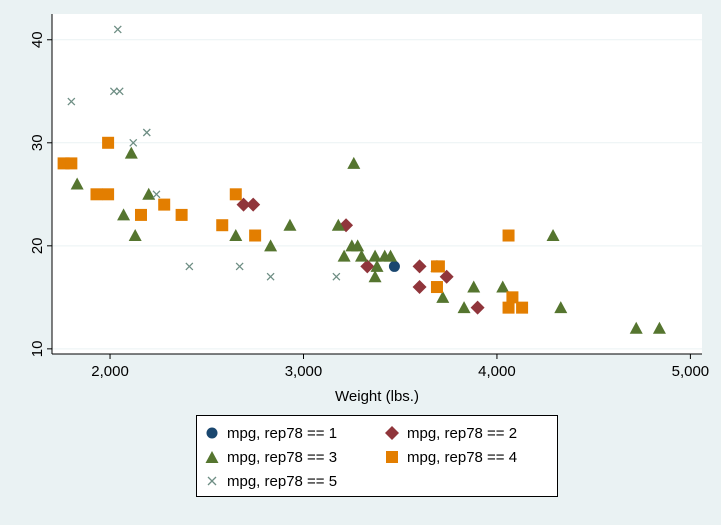 The height and width of the screenshot is (525, 721). Describe the element at coordinates (282, 433) in the screenshot. I see `legend-label: mpg, rep78 == 1` at that location.